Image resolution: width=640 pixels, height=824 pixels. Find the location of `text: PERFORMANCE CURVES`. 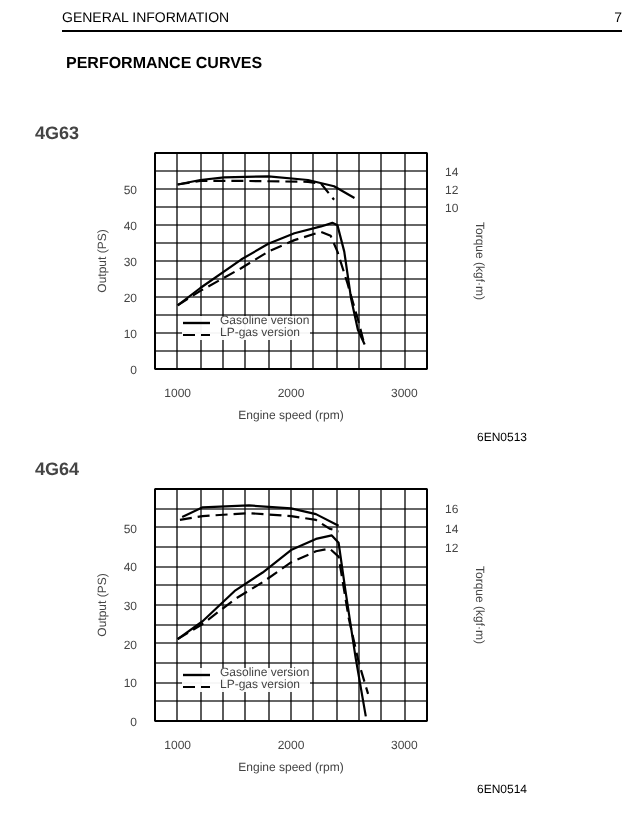

text: PERFORMANCE CURVES is located at coordinates (165, 63).